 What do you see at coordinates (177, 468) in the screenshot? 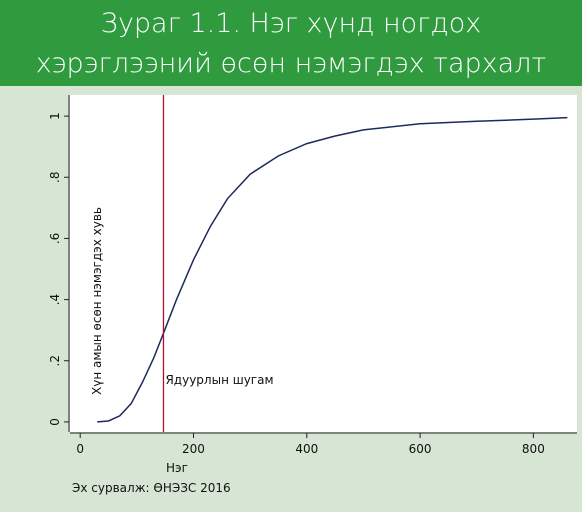
I see `x-axis-label: Нэг` at bounding box center [177, 468].